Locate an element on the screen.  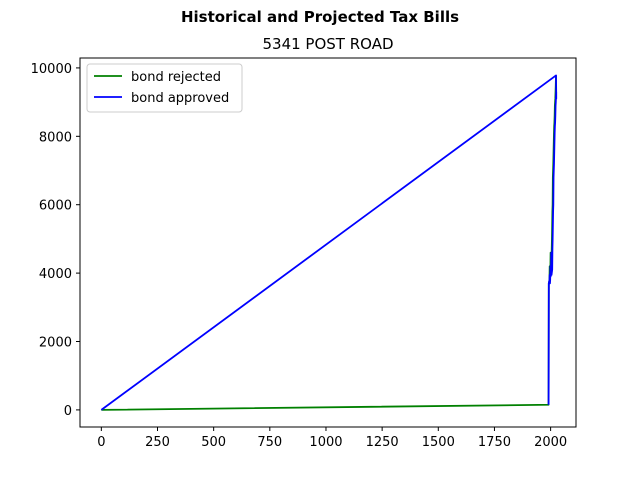
y-tick-label: 10000 is located at coordinates (51, 69).